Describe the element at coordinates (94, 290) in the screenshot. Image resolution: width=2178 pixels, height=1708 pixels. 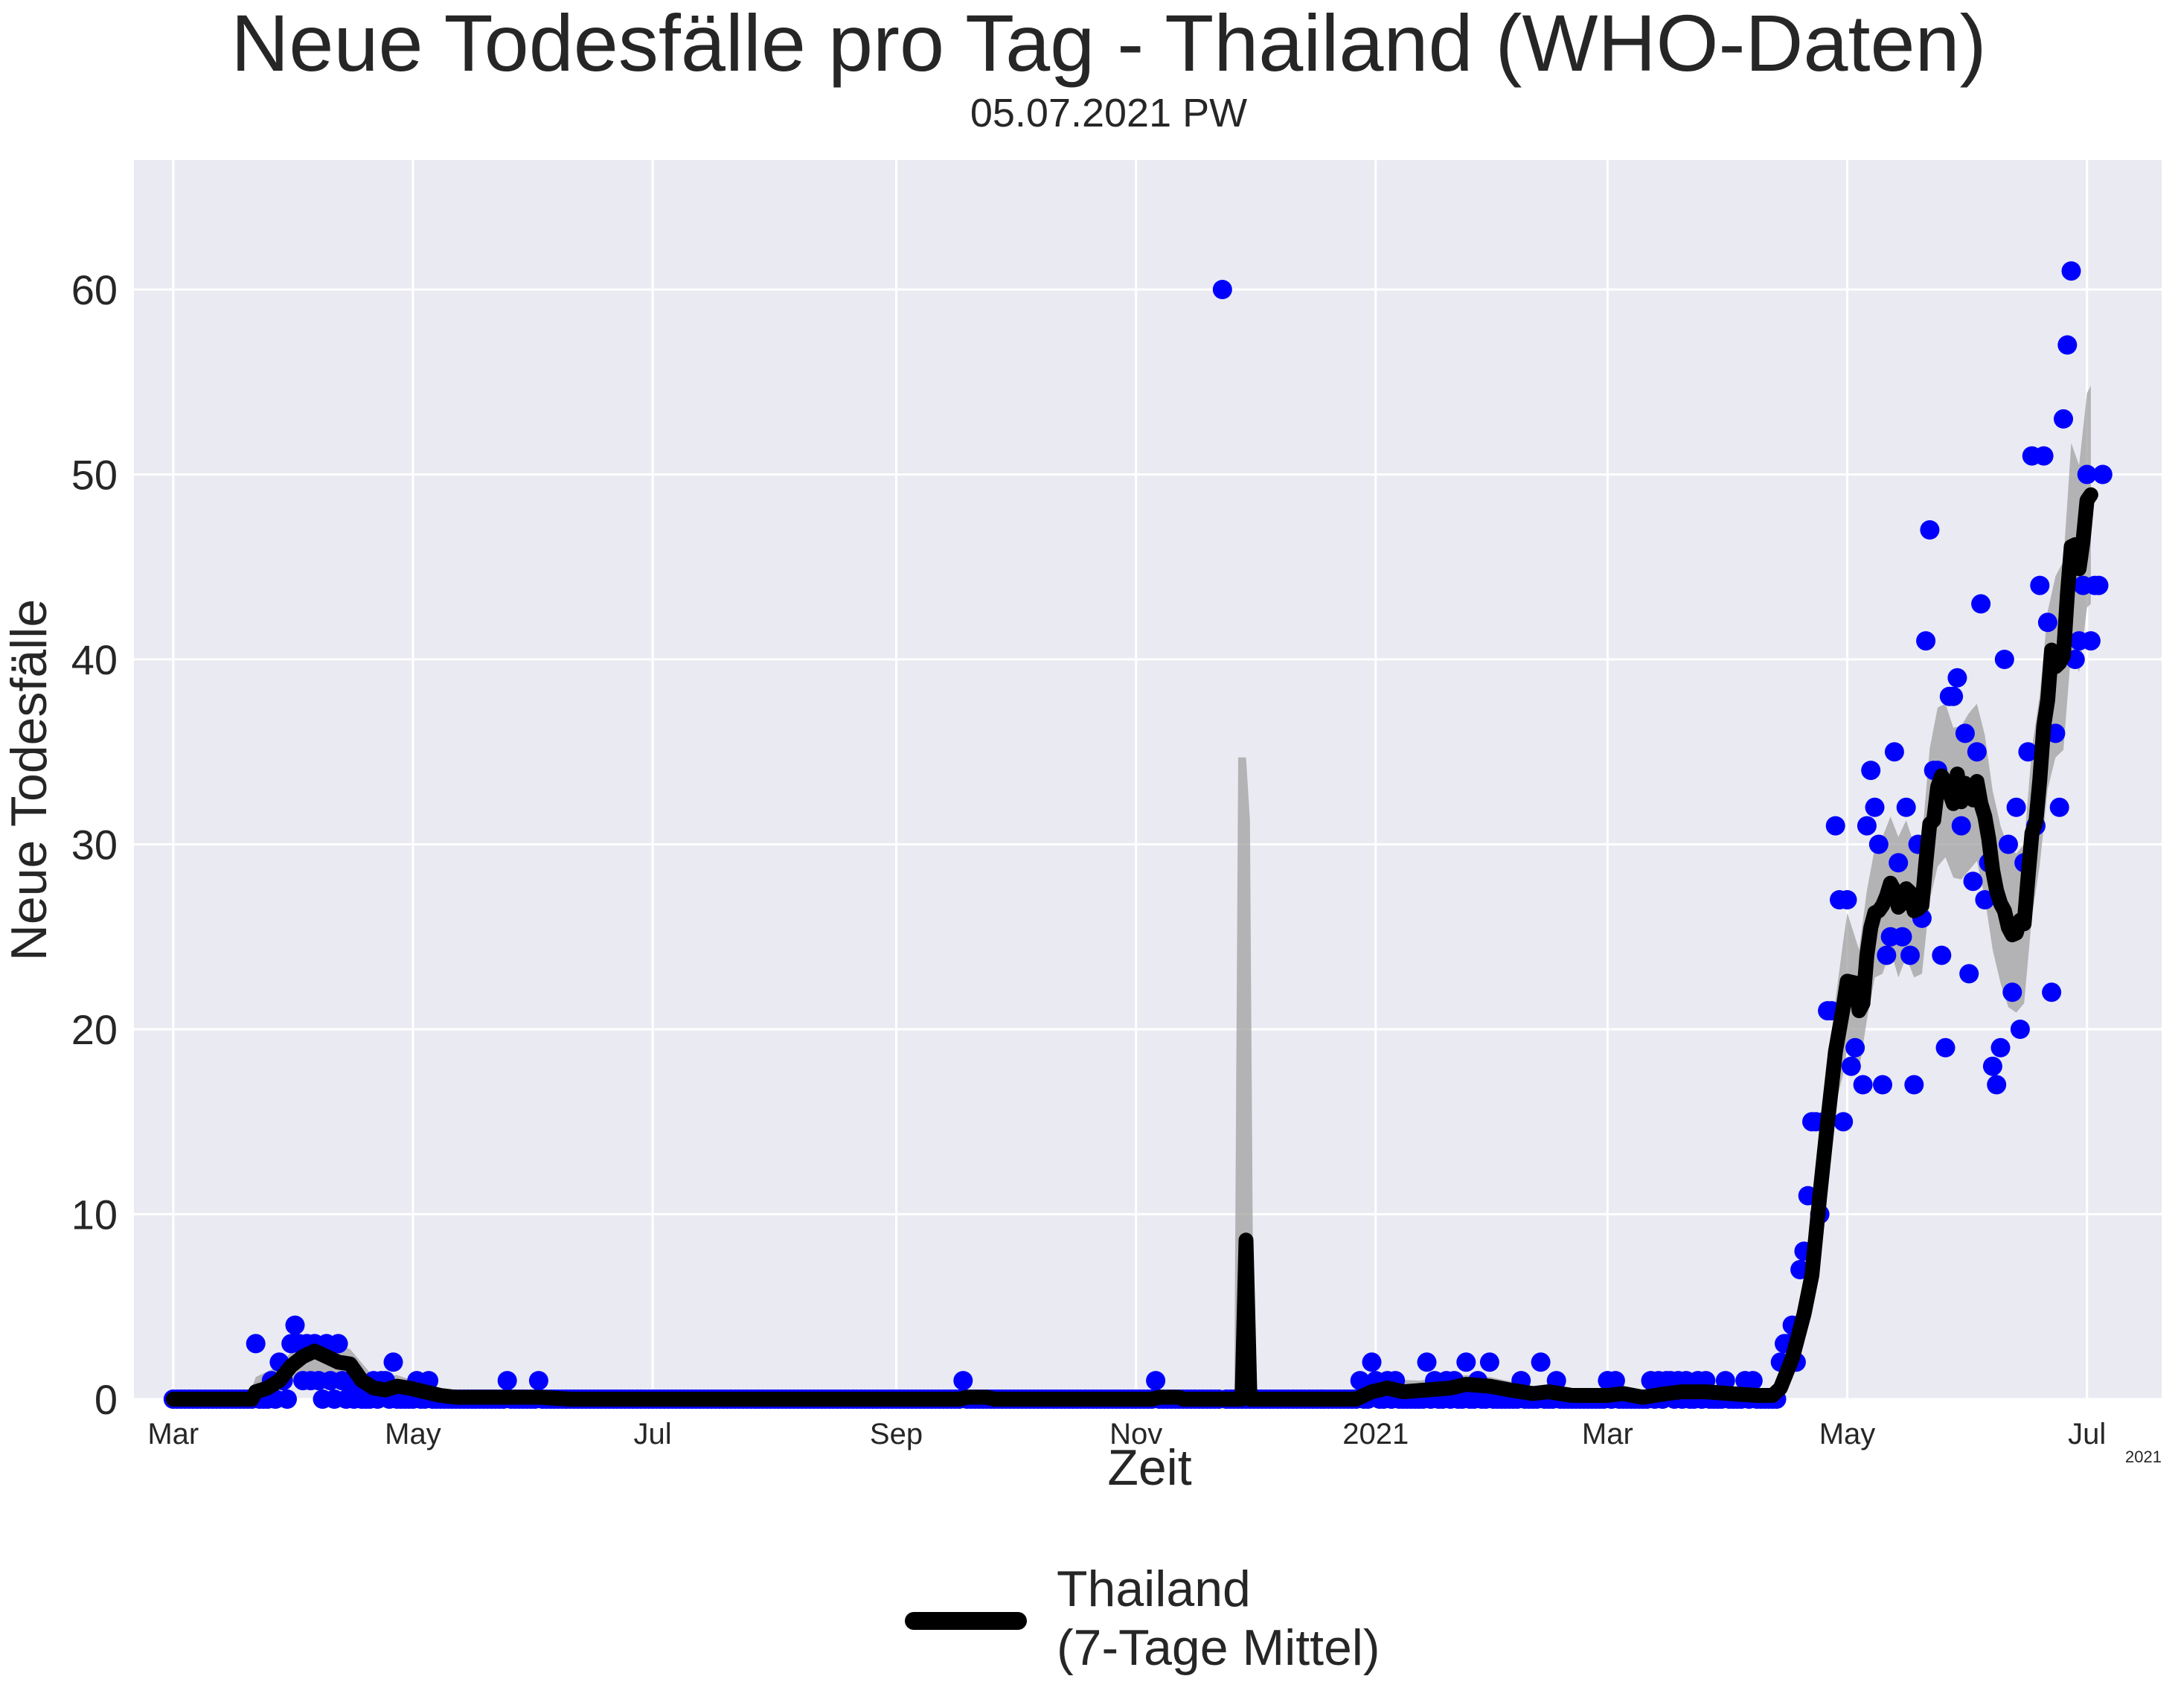
I see `y-tick-label: 60` at that location.